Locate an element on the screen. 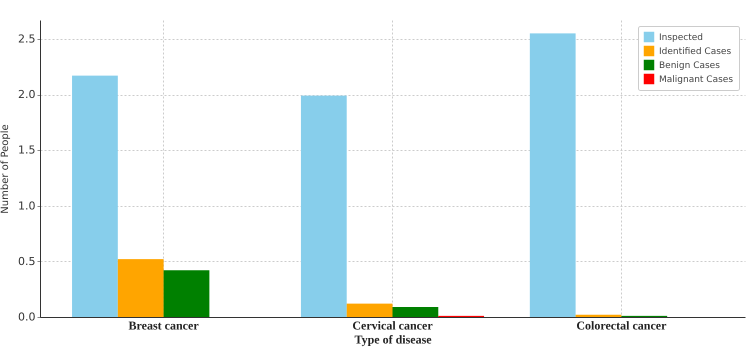 The width and height of the screenshot is (751, 355). y-tick-label: 1.5 is located at coordinates (27, 150).